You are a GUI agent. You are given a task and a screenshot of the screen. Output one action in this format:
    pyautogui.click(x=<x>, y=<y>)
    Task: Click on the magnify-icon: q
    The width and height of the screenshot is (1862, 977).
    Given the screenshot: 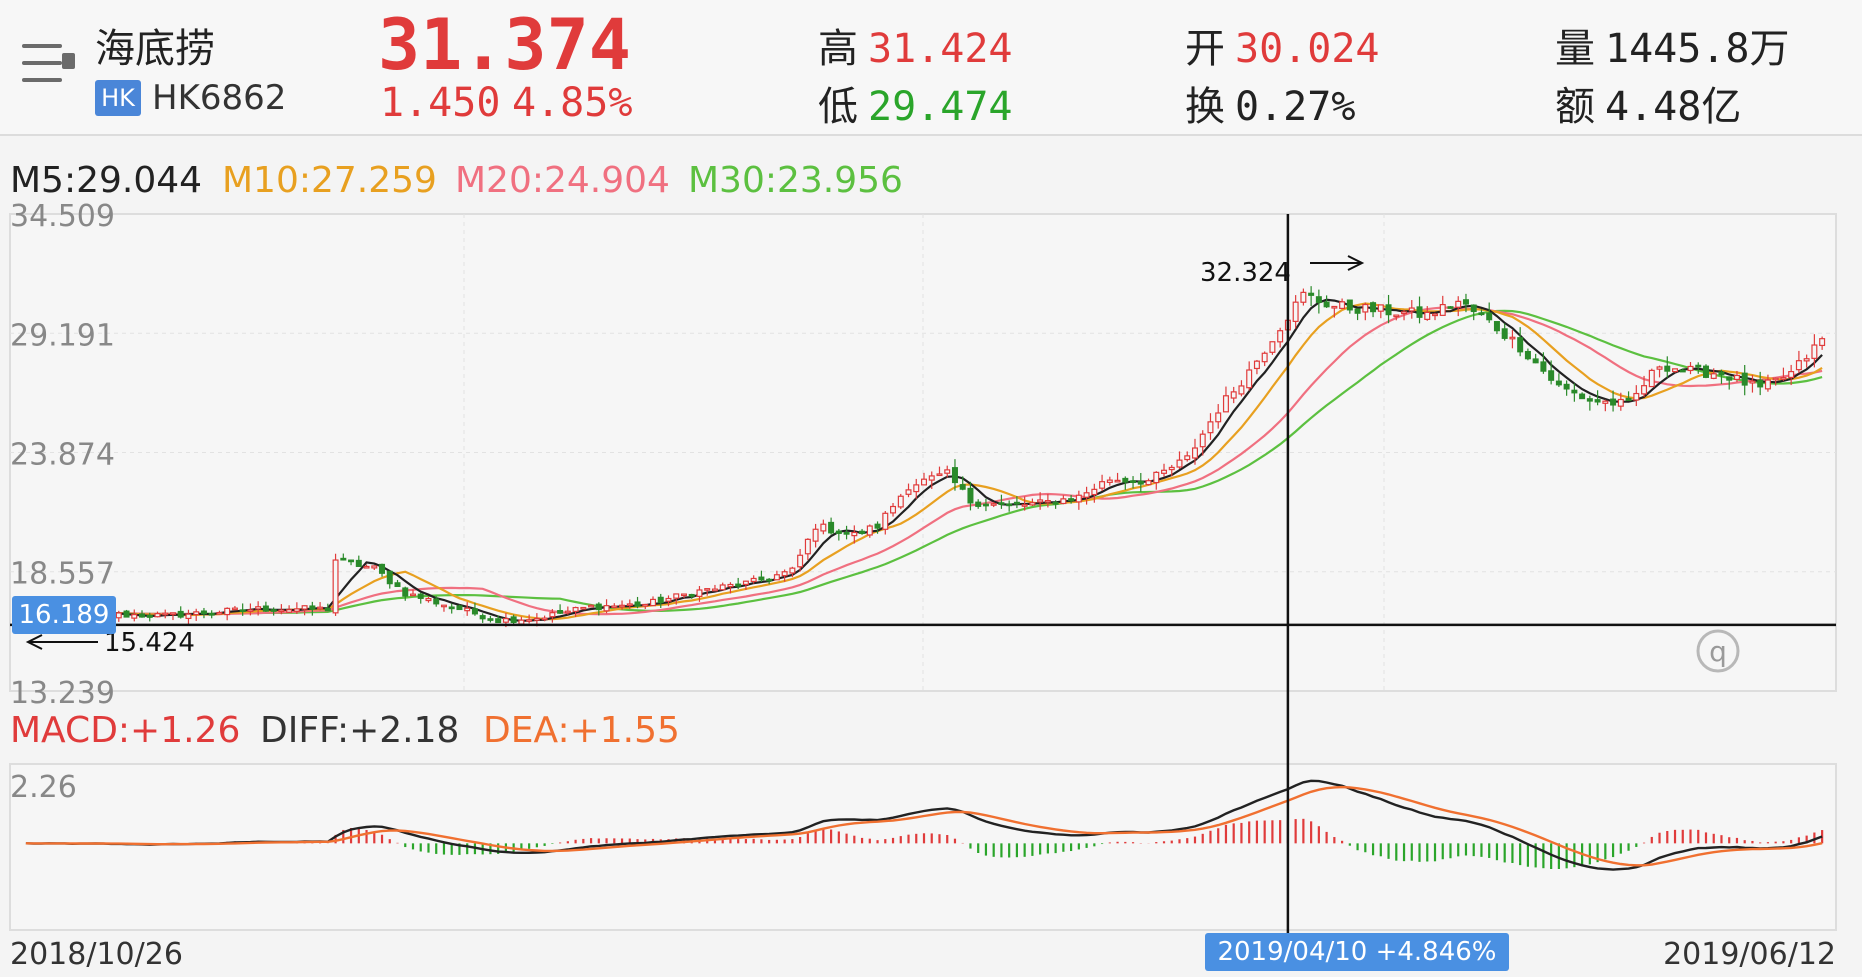 What is the action you would take?
    pyautogui.click(x=1718, y=651)
    